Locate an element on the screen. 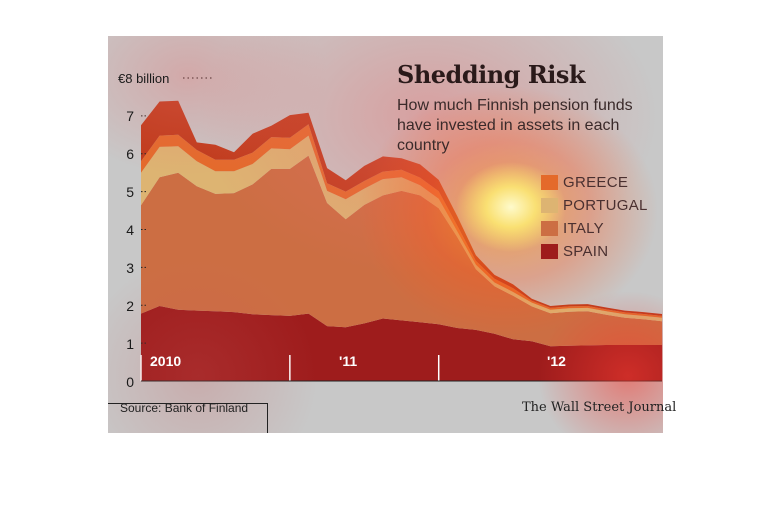 The image size is (770, 528). legend-item-italy: ITALY is located at coordinates (572, 228).